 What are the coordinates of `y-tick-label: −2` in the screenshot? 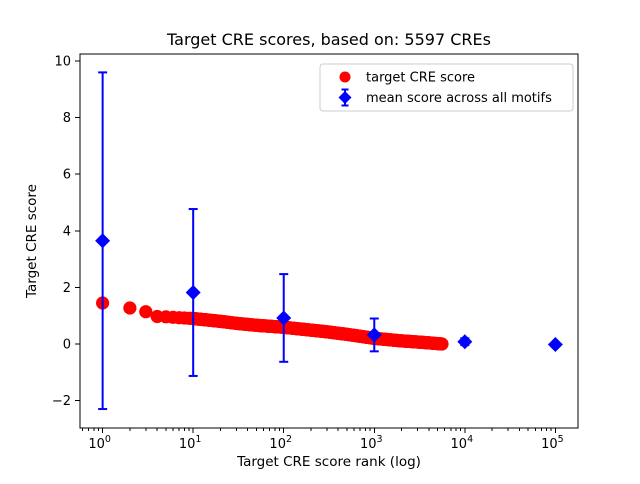 It's located at (61, 401).